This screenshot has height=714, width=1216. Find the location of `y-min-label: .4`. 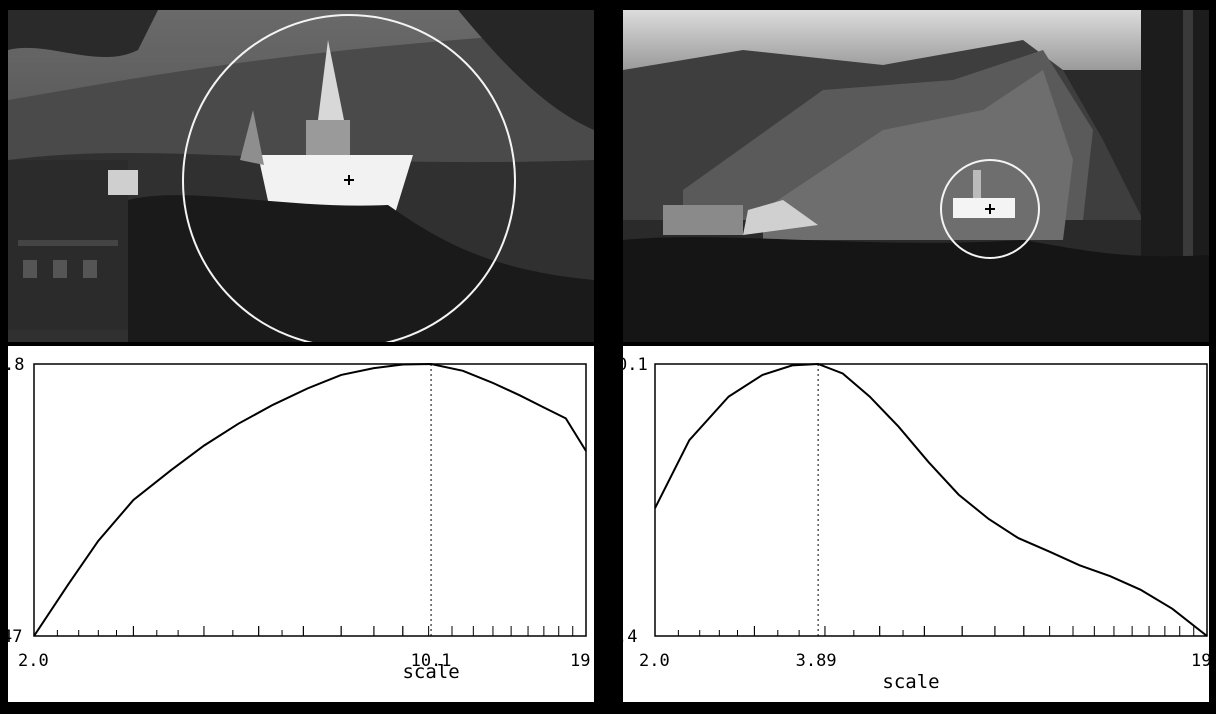

y-min-label: .4 is located at coordinates (630, 637).